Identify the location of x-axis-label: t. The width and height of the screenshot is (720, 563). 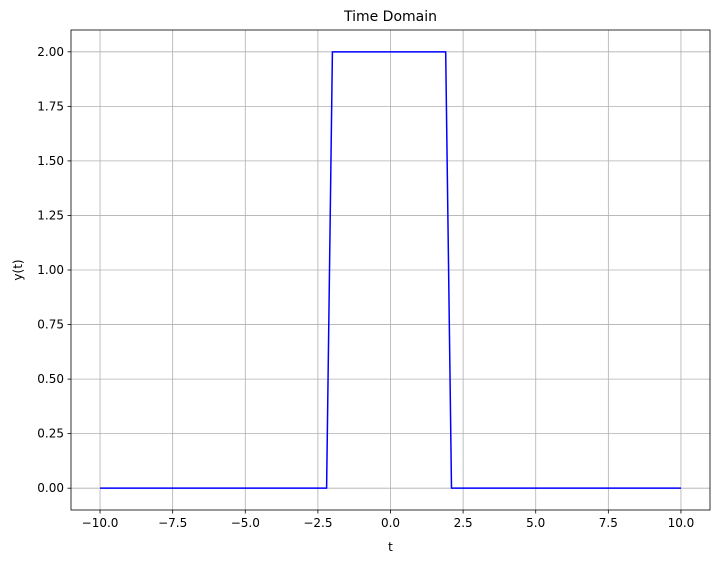
(390, 547).